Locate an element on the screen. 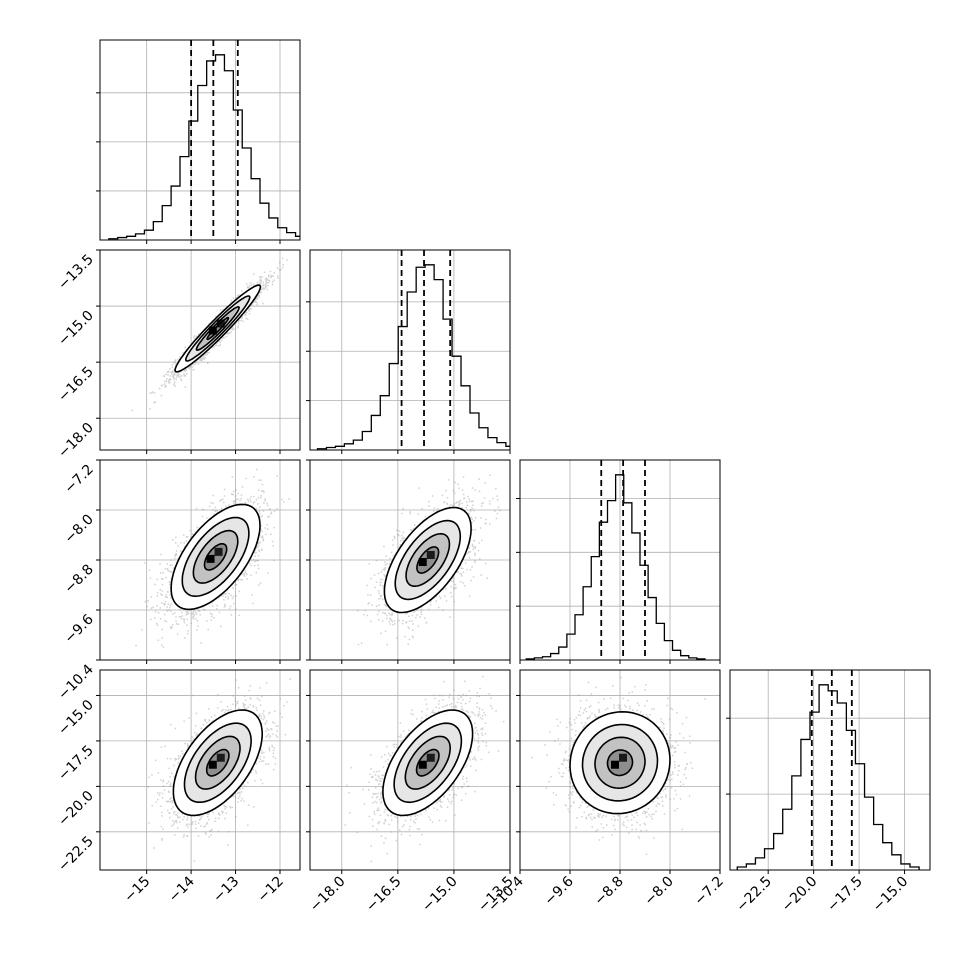 The height and width of the screenshot is (970, 970). x-tick-label: −8.8 is located at coordinates (608, 891).